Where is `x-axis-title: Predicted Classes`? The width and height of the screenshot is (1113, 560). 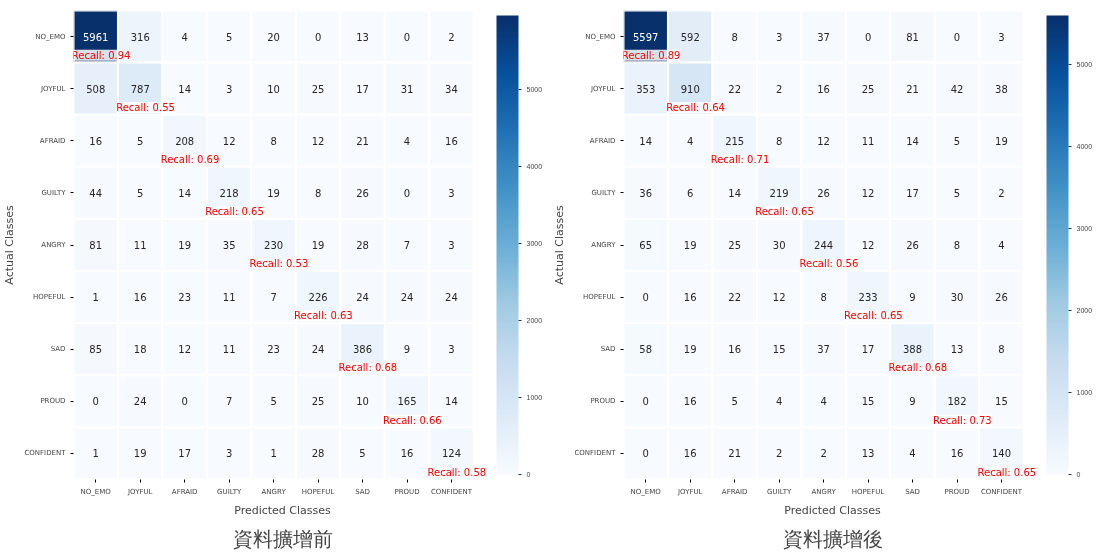
x-axis-title: Predicted Classes is located at coordinates (283, 510).